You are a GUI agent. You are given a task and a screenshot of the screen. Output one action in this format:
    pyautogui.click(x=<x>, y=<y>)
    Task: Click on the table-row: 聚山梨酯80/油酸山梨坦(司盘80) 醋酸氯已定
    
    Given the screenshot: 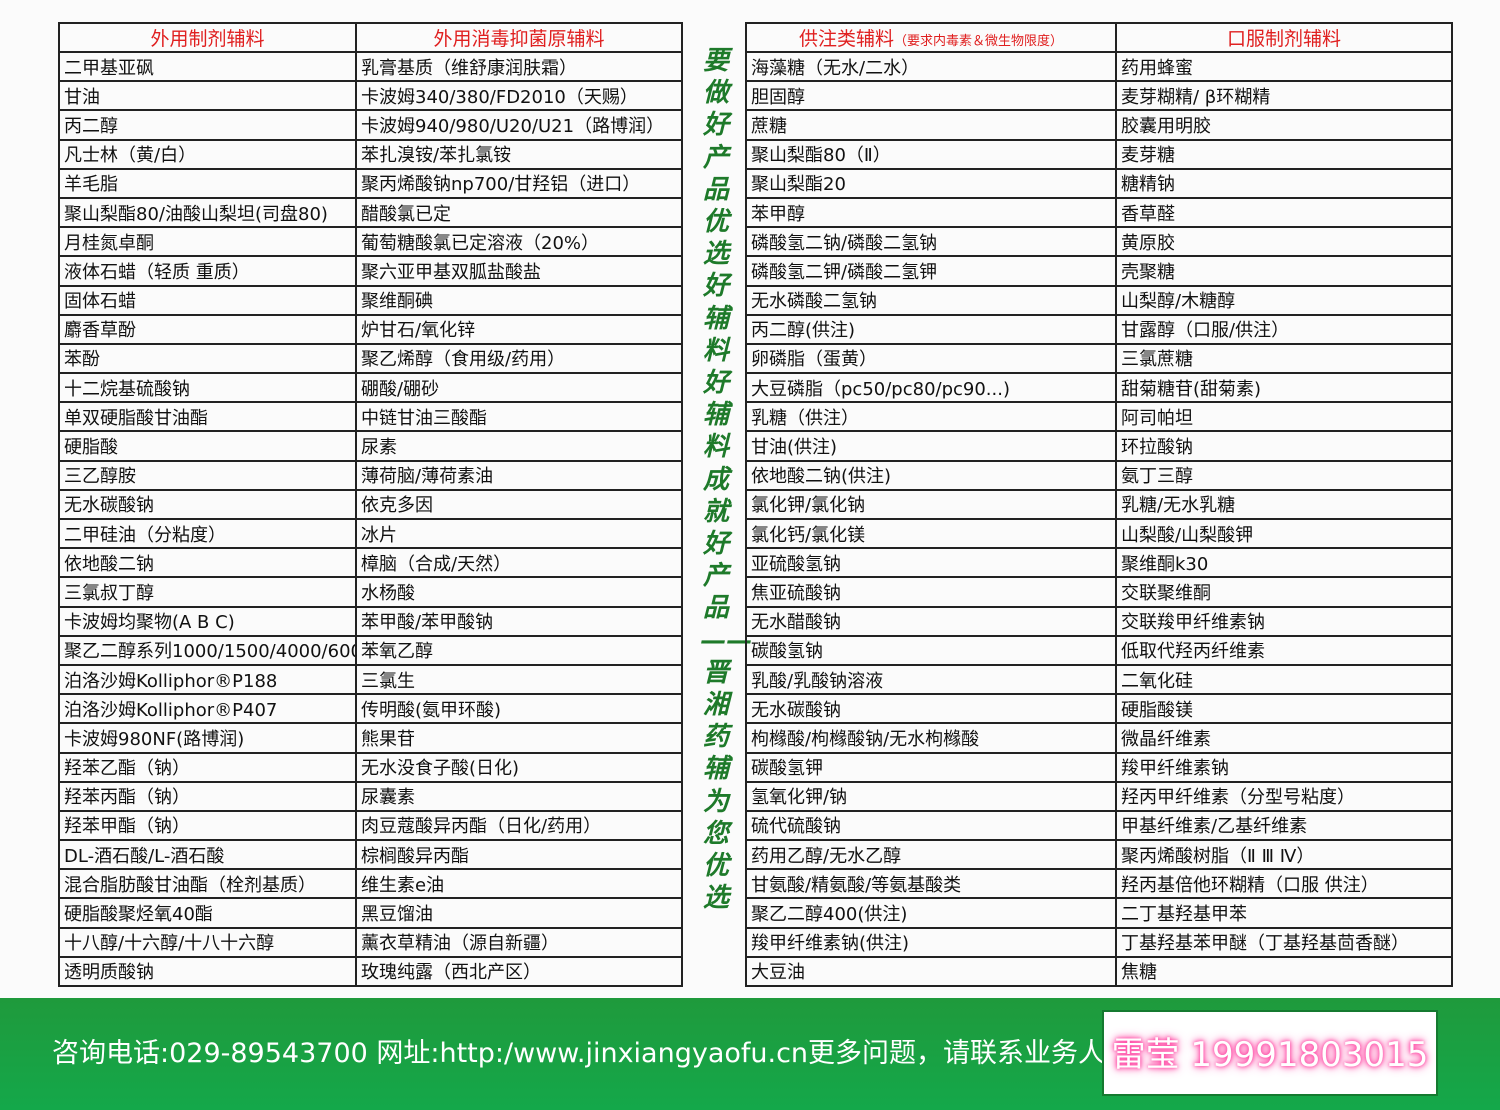 What is the action you would take?
    pyautogui.click(x=370, y=212)
    